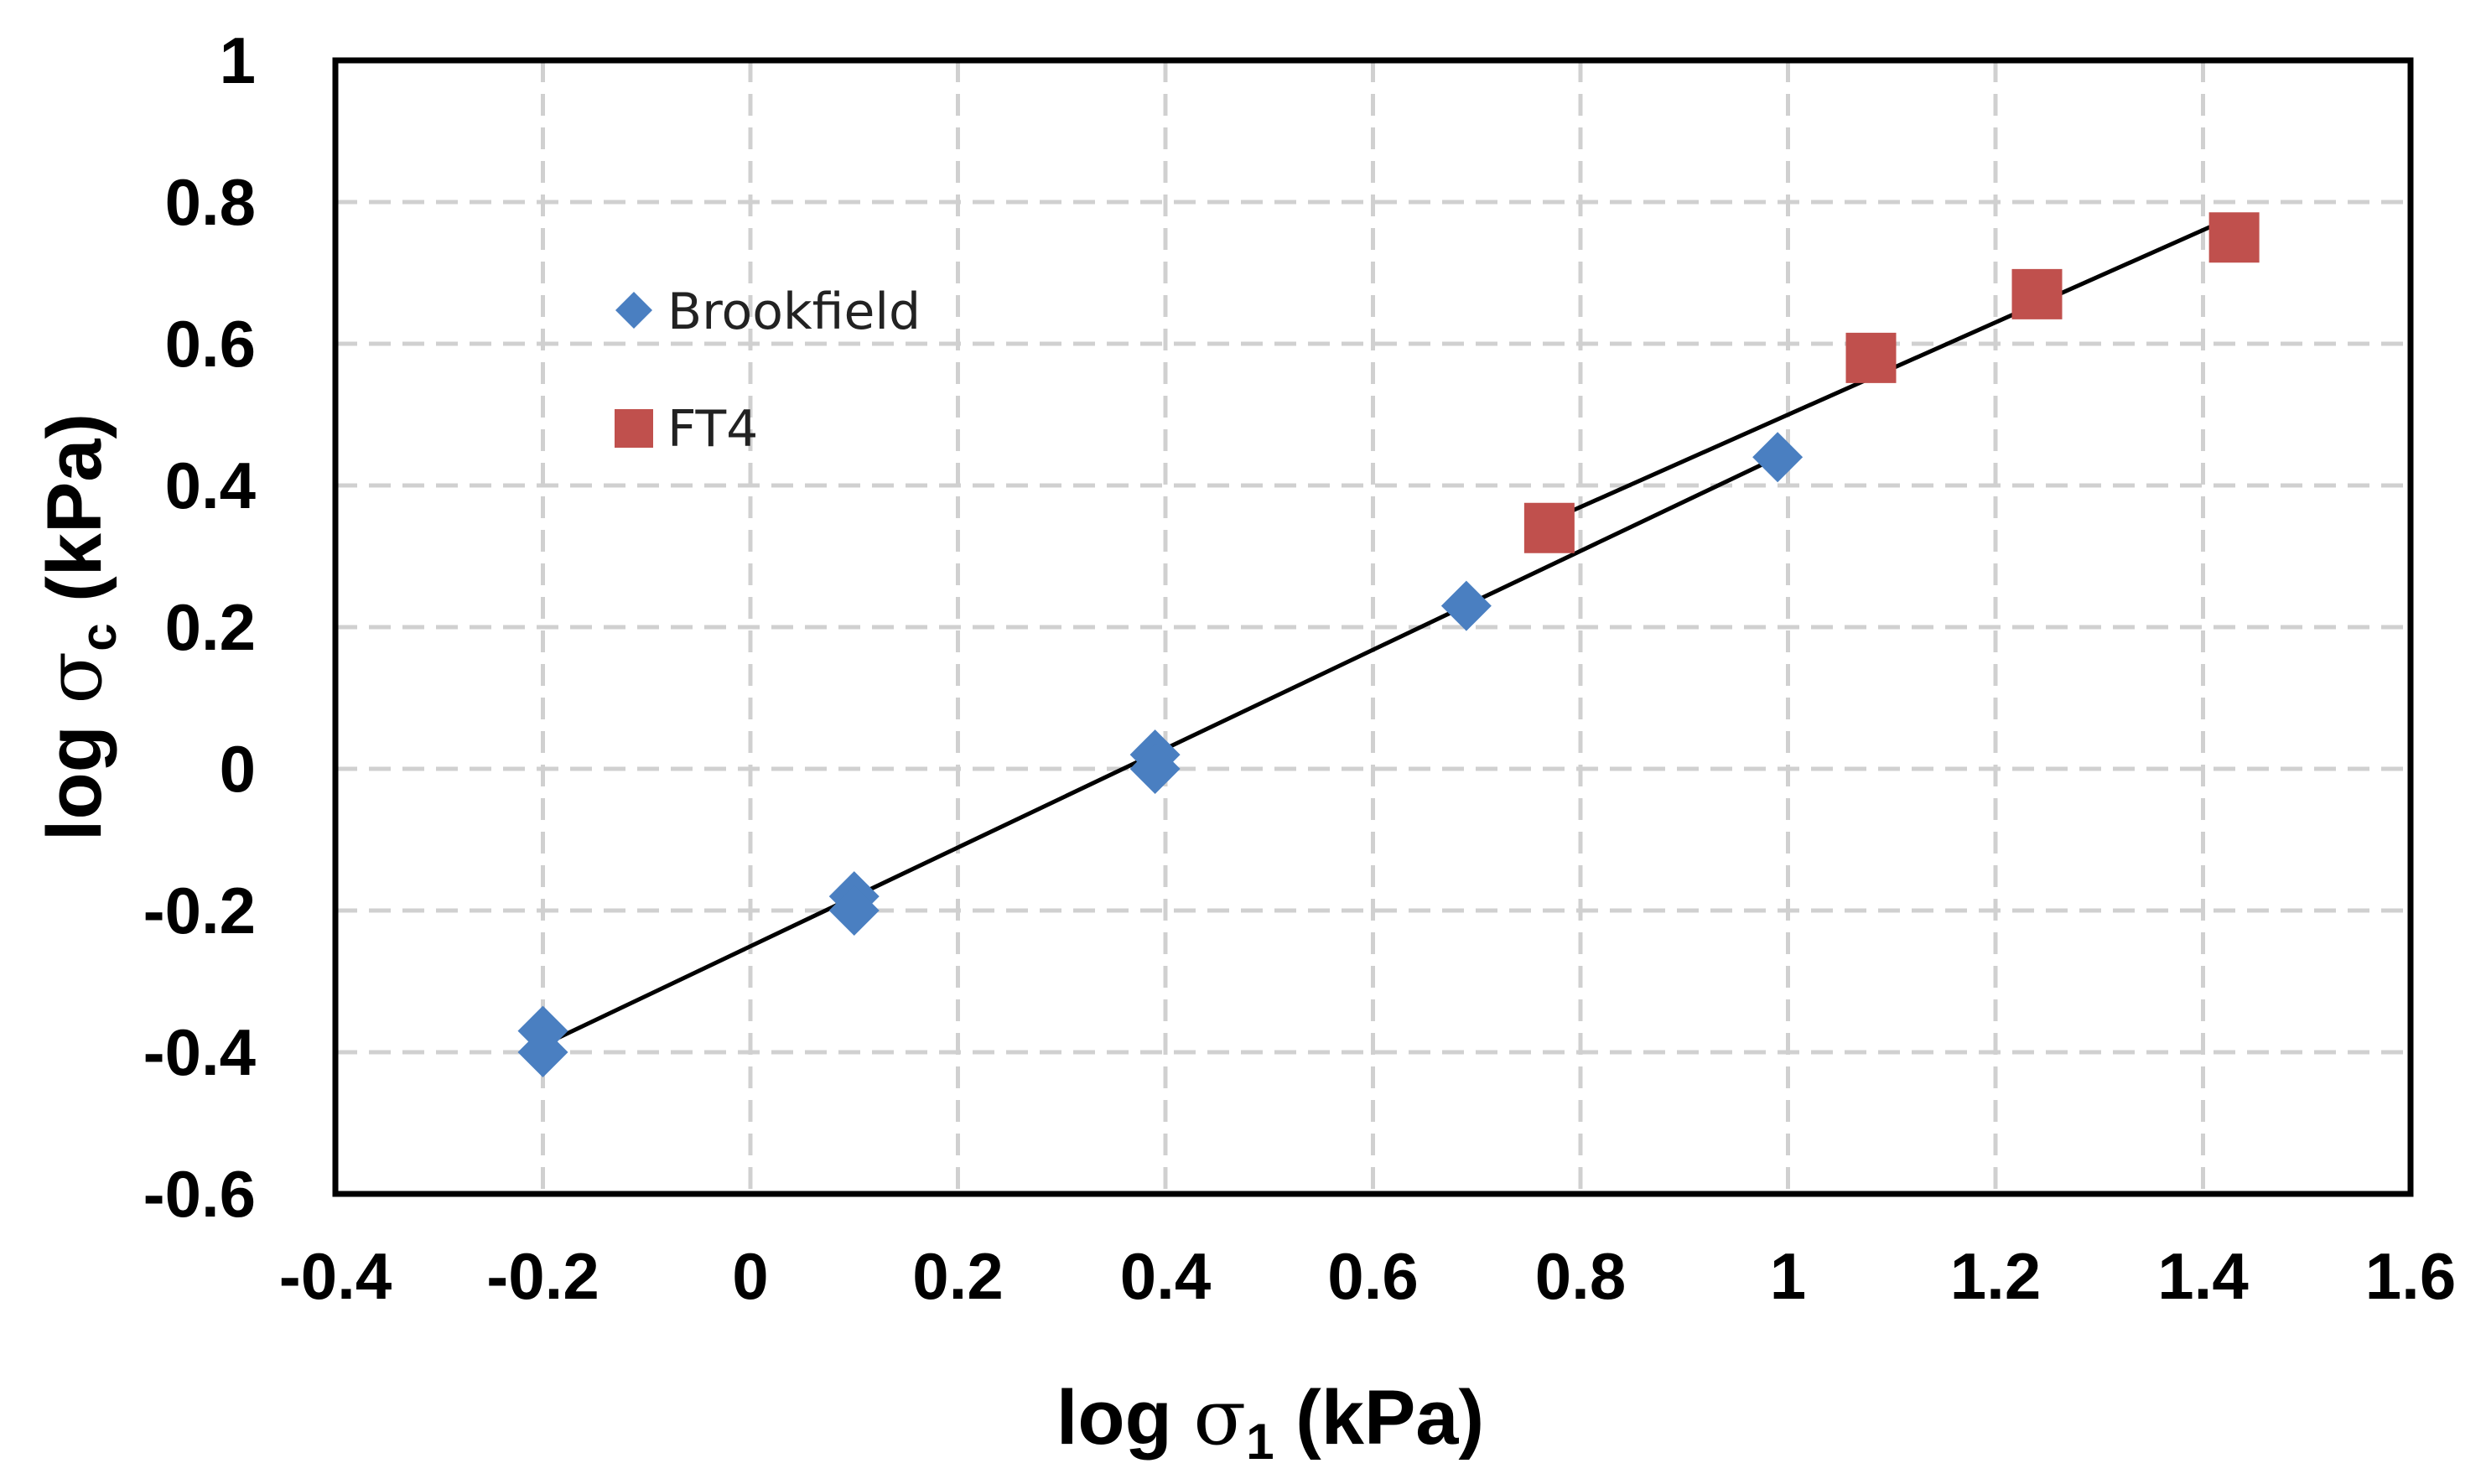  Describe the element at coordinates (712, 429) in the screenshot. I see `legend-label-ft4: FT4` at that location.